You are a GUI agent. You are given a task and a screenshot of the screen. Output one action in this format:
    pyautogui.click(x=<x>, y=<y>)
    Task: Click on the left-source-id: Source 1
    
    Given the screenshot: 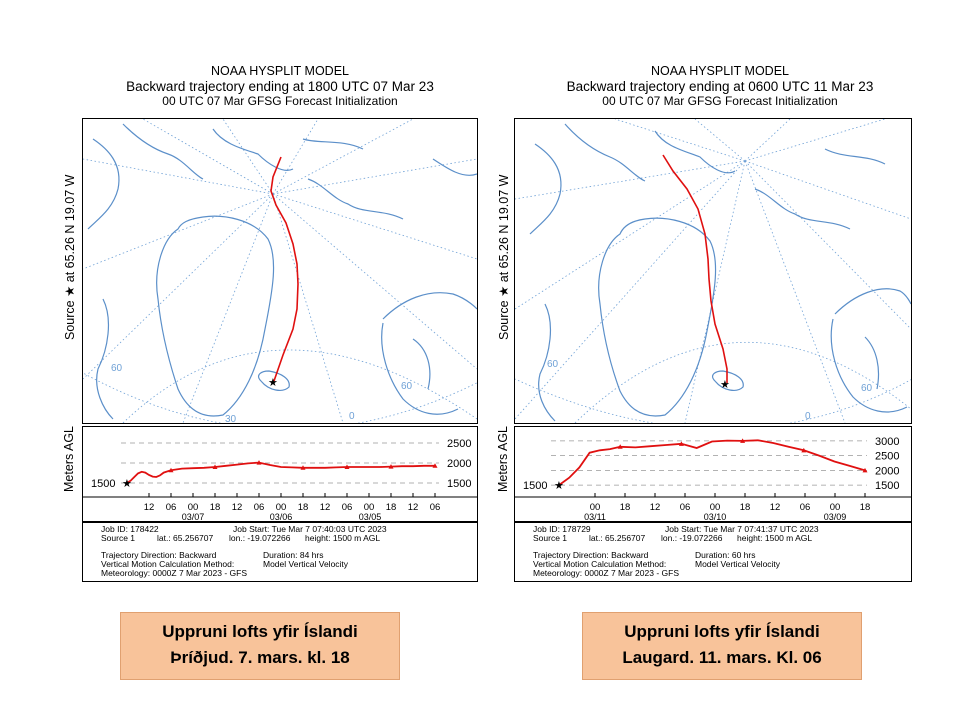 What is the action you would take?
    pyautogui.click(x=118, y=538)
    